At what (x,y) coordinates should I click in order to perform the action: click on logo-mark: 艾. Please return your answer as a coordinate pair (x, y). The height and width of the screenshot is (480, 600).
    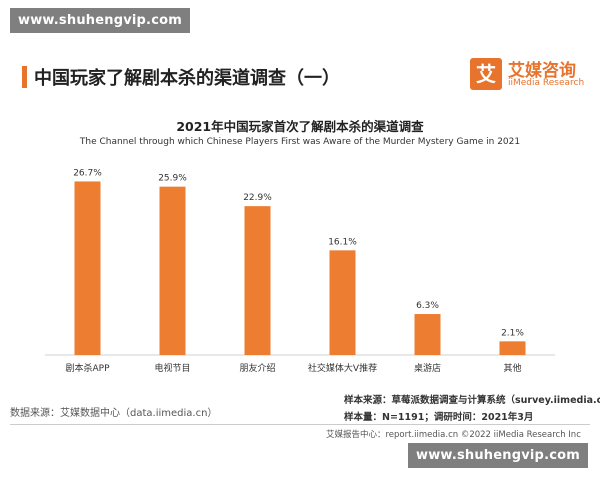
    Looking at the image, I should click on (486, 74).